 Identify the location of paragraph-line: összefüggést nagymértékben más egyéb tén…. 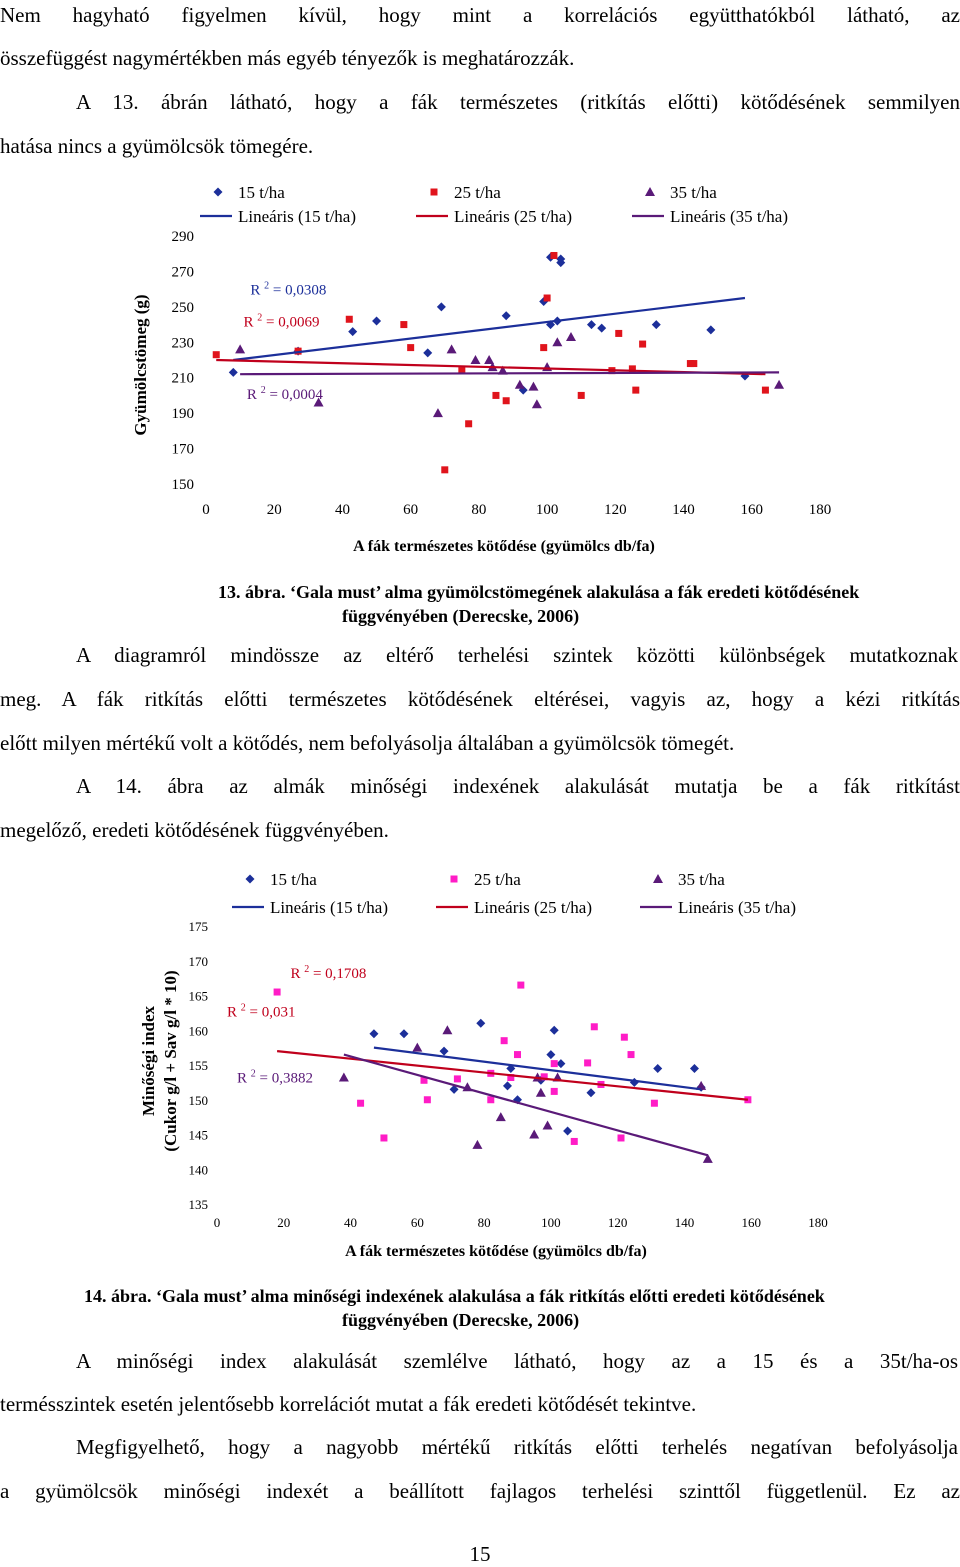
(287, 58).